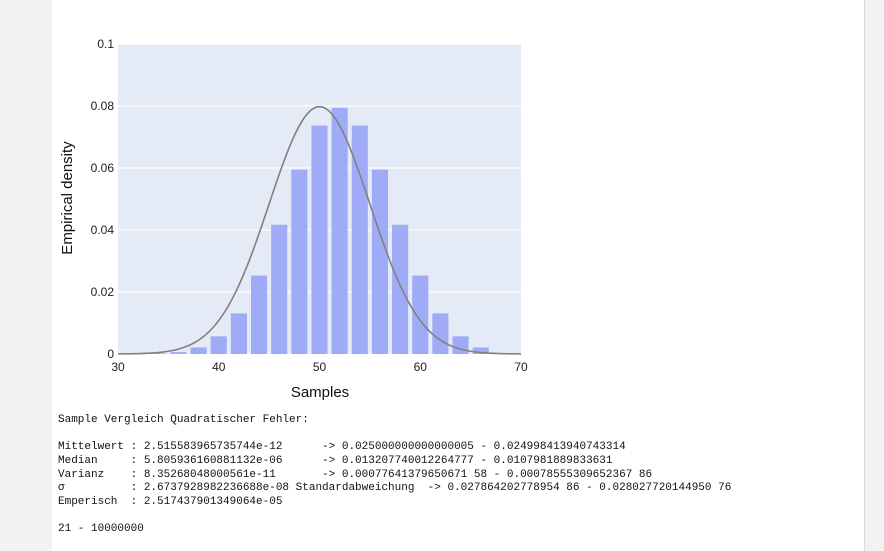 The height and width of the screenshot is (551, 884). What do you see at coordinates (521, 367) in the screenshot?
I see `x-tick-label: 70` at bounding box center [521, 367].